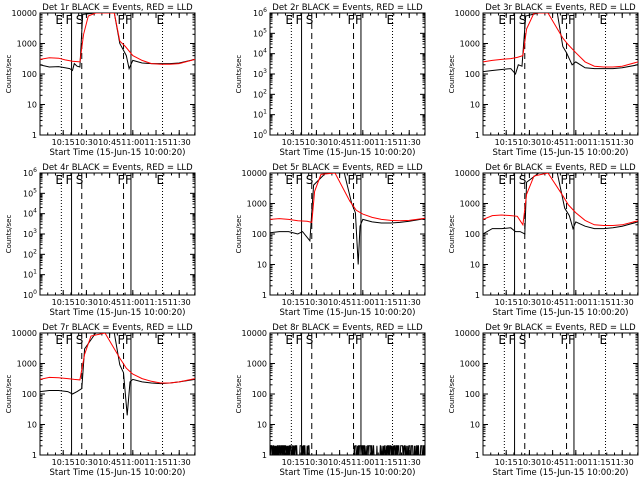 This screenshot has height=480, width=640. What do you see at coordinates (117, 328) in the screenshot?
I see `chart-title: Det 7r BLACK = Events, RED = LLD` at bounding box center [117, 328].